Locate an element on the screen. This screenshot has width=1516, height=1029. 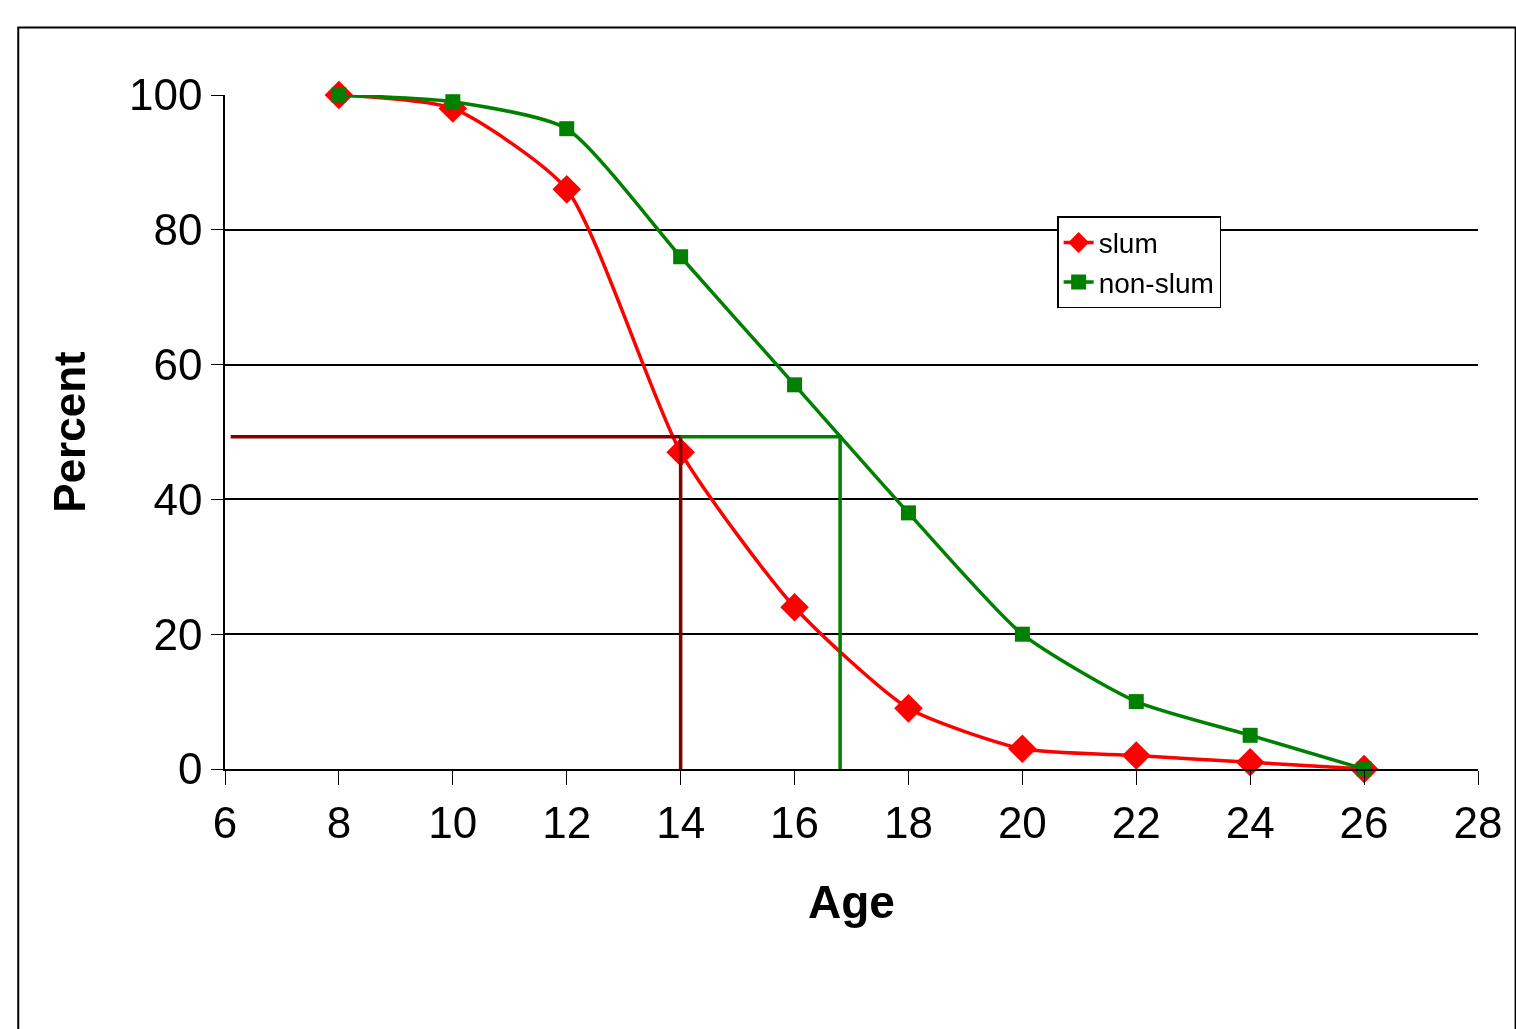
y-tick-label: 60 is located at coordinates (178, 364).